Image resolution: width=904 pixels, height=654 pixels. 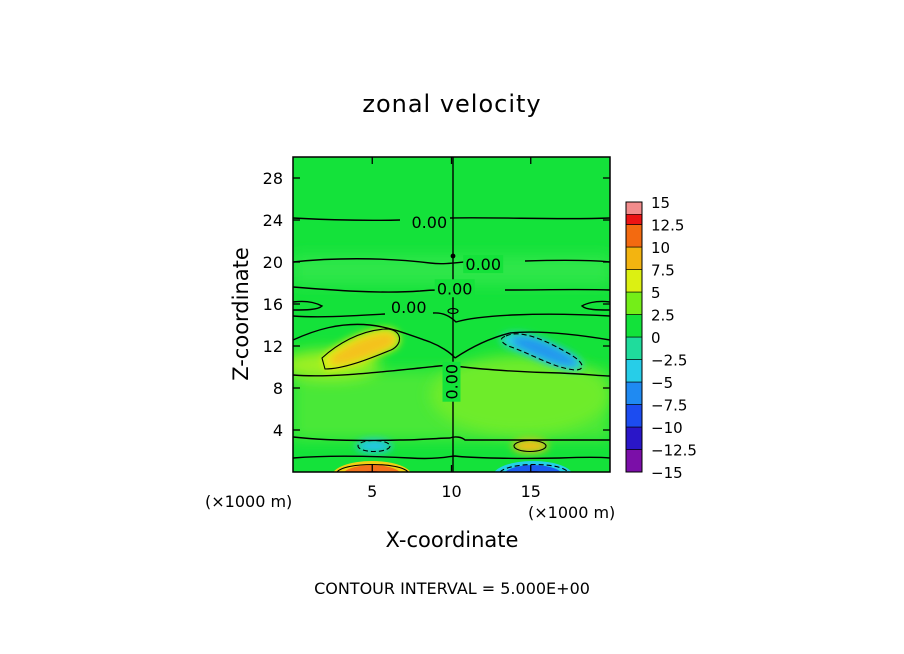 What do you see at coordinates (452, 540) in the screenshot?
I see `x-axis-label: X-coordinate` at bounding box center [452, 540].